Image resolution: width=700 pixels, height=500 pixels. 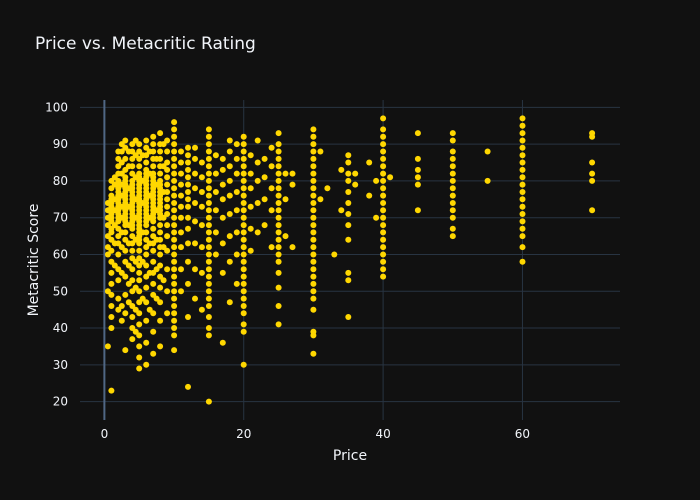 What do you see at coordinates (350, 456) in the screenshot?
I see `x-axis-title: Price` at bounding box center [350, 456].